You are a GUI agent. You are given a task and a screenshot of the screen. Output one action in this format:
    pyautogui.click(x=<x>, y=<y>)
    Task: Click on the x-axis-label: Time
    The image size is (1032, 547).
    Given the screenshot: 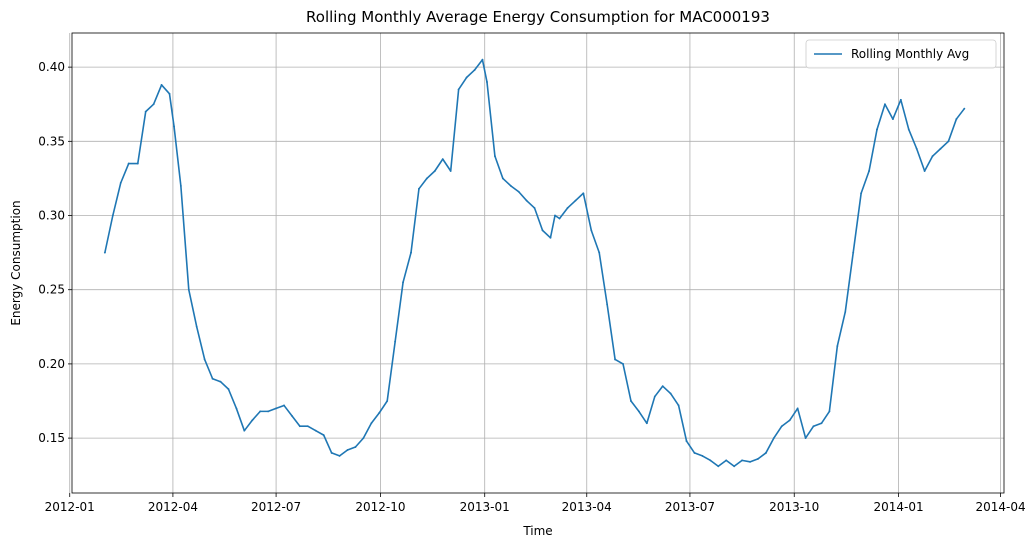 What is the action you would take?
    pyautogui.click(x=537, y=531)
    